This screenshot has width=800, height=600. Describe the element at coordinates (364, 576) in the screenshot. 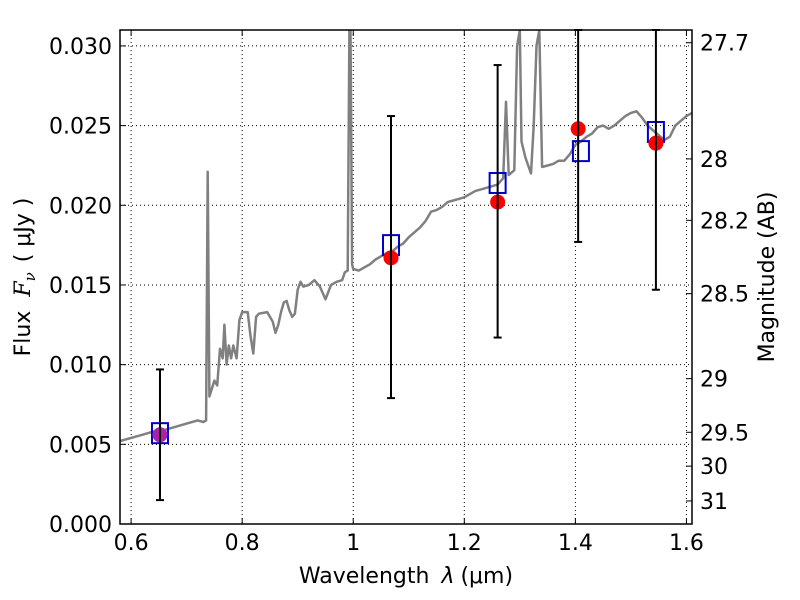

I see `x-axis-label-name: Wavelength` at that location.